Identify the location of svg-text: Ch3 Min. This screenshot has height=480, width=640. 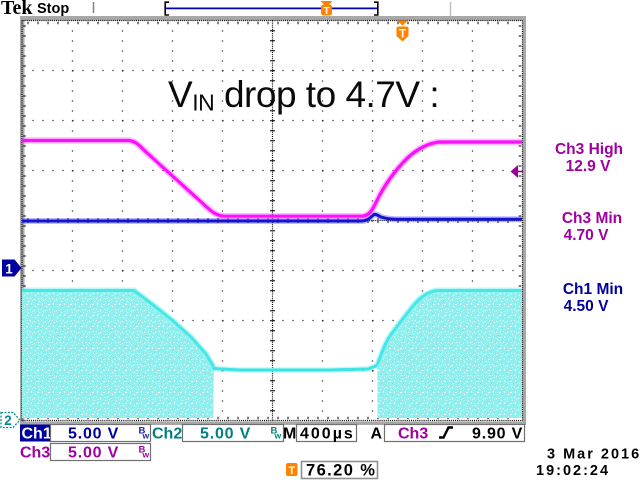
(592, 218).